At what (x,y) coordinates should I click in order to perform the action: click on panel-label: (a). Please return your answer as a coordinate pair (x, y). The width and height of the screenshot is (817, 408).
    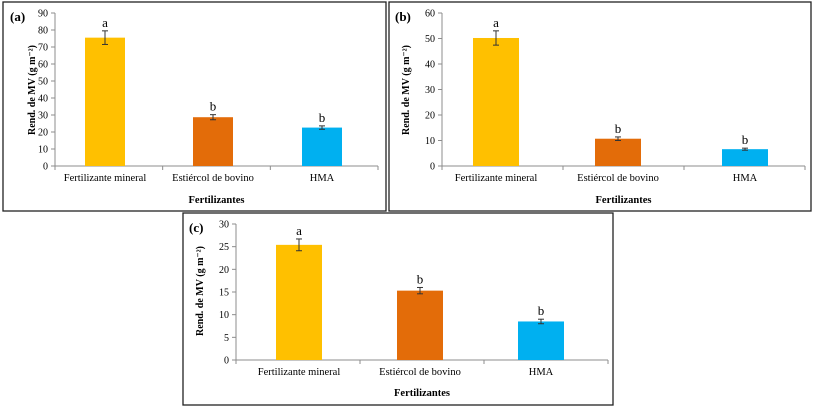
    Looking at the image, I should click on (17, 16).